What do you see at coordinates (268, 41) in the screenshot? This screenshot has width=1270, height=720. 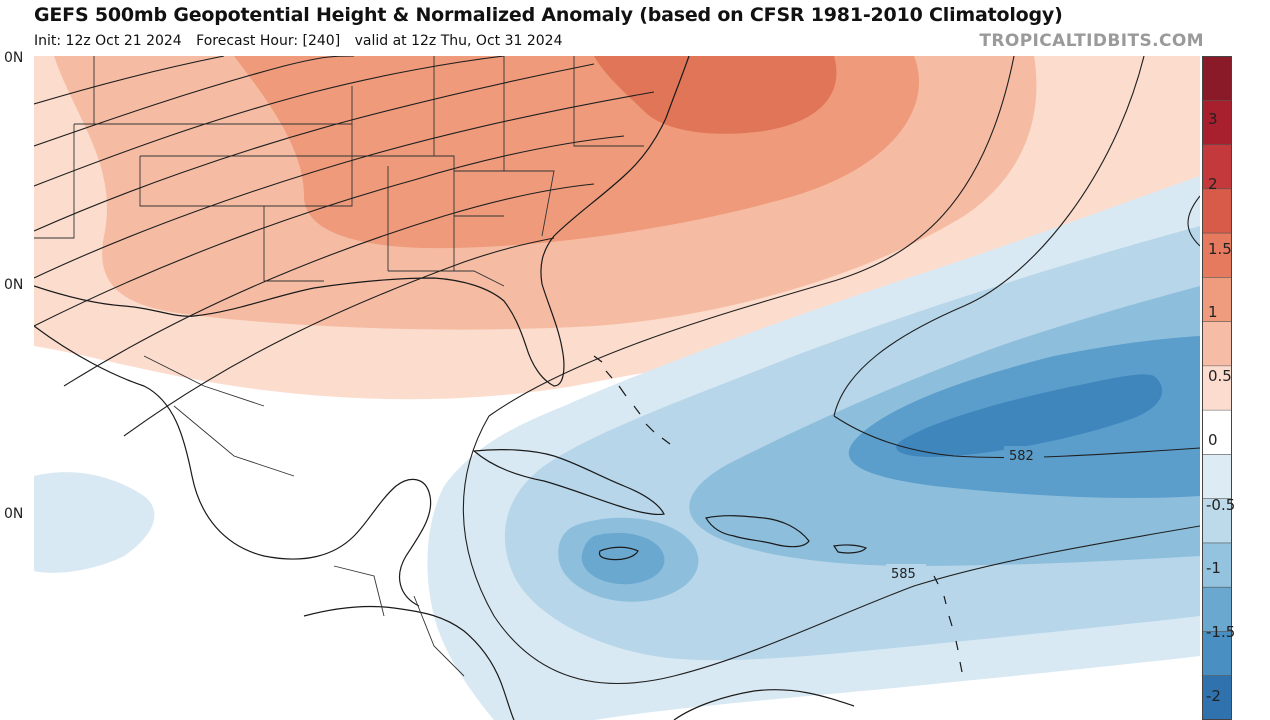 I see `forecast-hour: Forecast Hour: [240]` at bounding box center [268, 41].